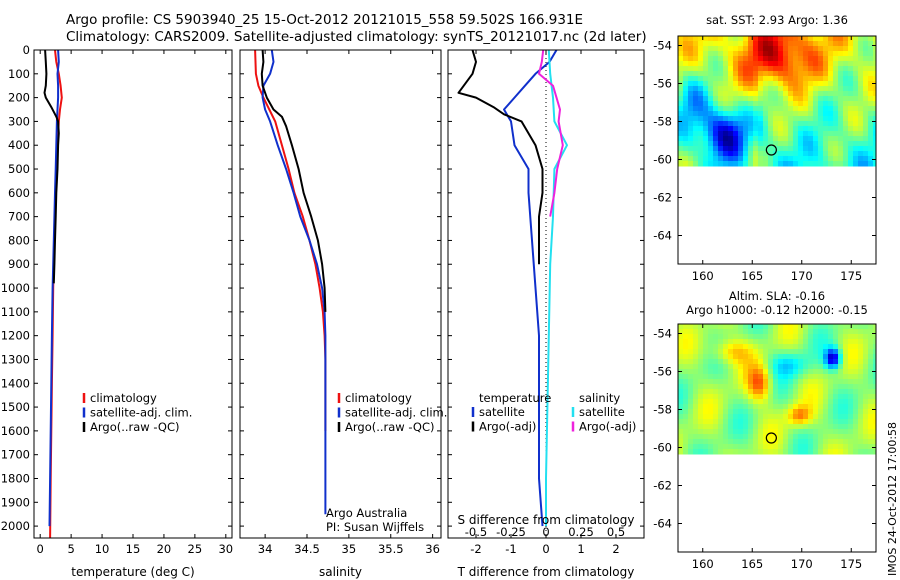 The image size is (900, 580). Describe the element at coordinates (54, 288) in the screenshot. I see `temperature-line-satellite-adj-clim-` at that location.